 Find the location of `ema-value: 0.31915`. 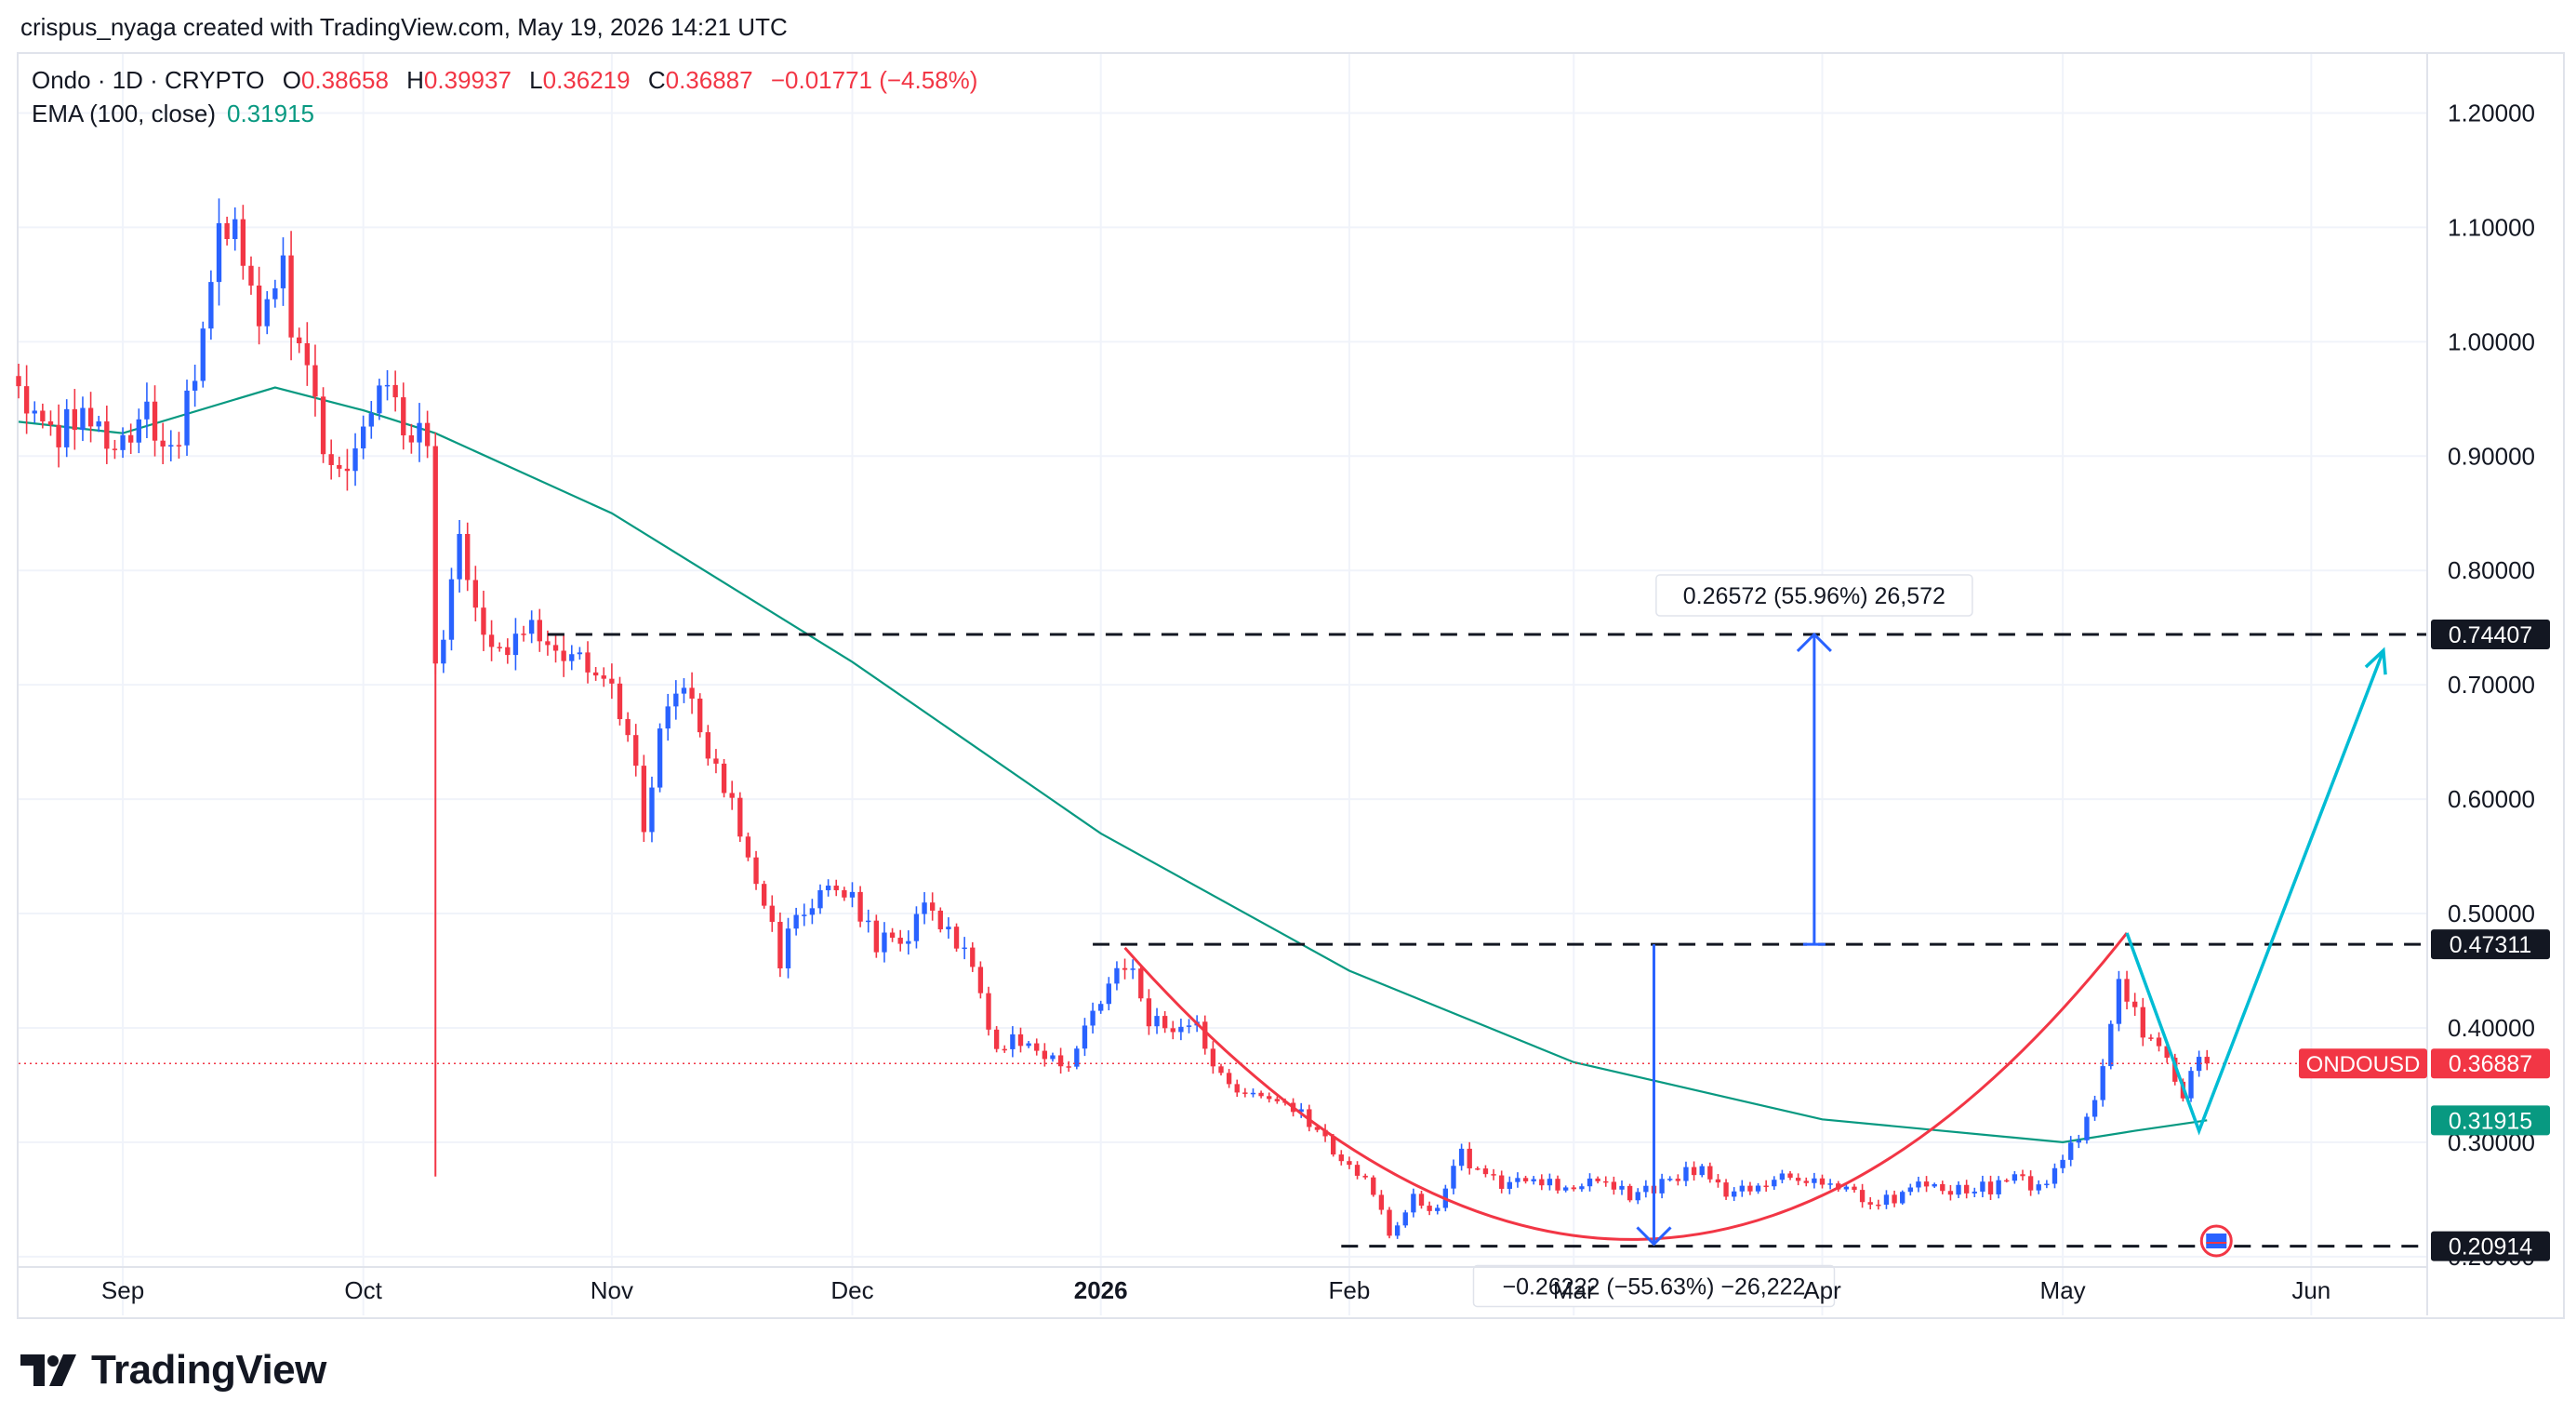

ema-value: 0.31915 is located at coordinates (270, 113).